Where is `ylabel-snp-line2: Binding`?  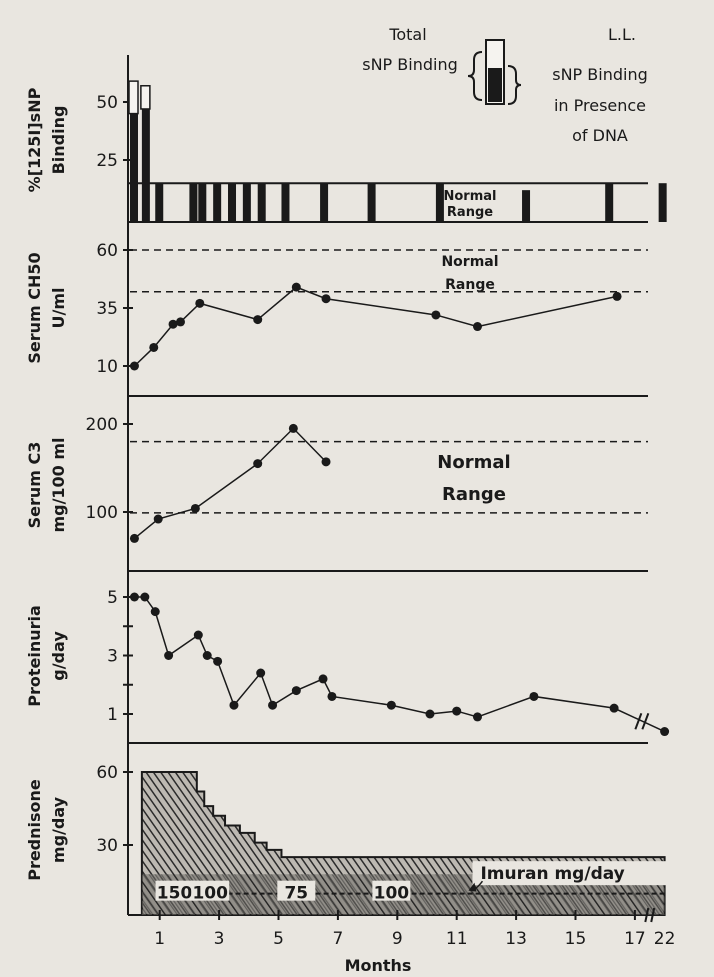
ylabel-snp-line2: Binding is located at coordinates (58, 140).